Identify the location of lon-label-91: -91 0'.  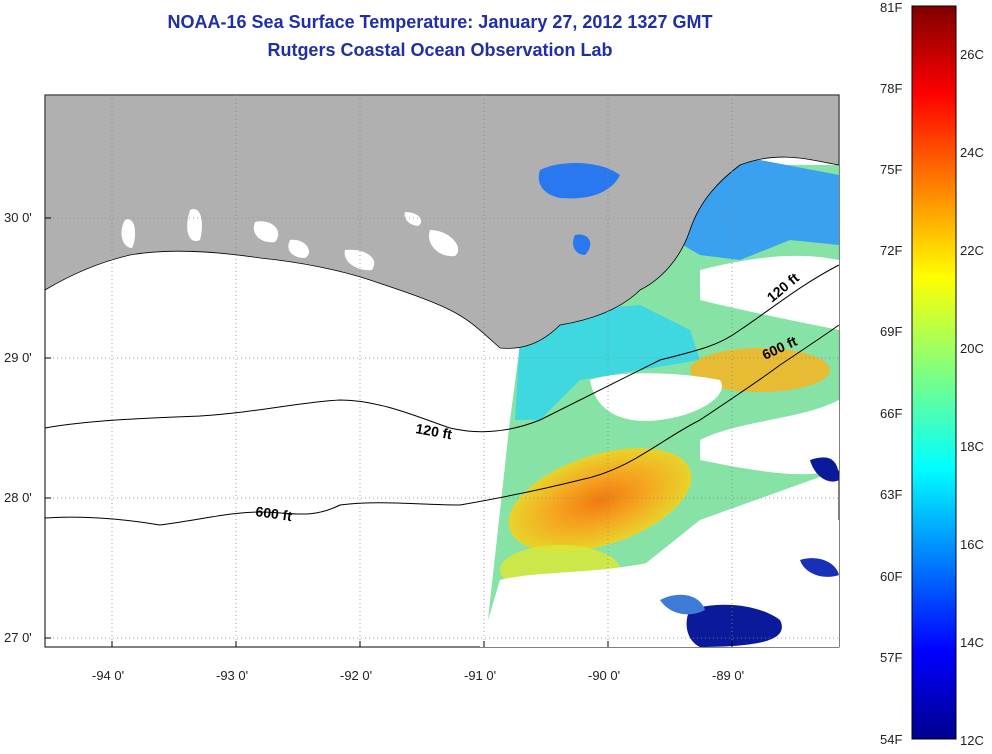
(480, 675).